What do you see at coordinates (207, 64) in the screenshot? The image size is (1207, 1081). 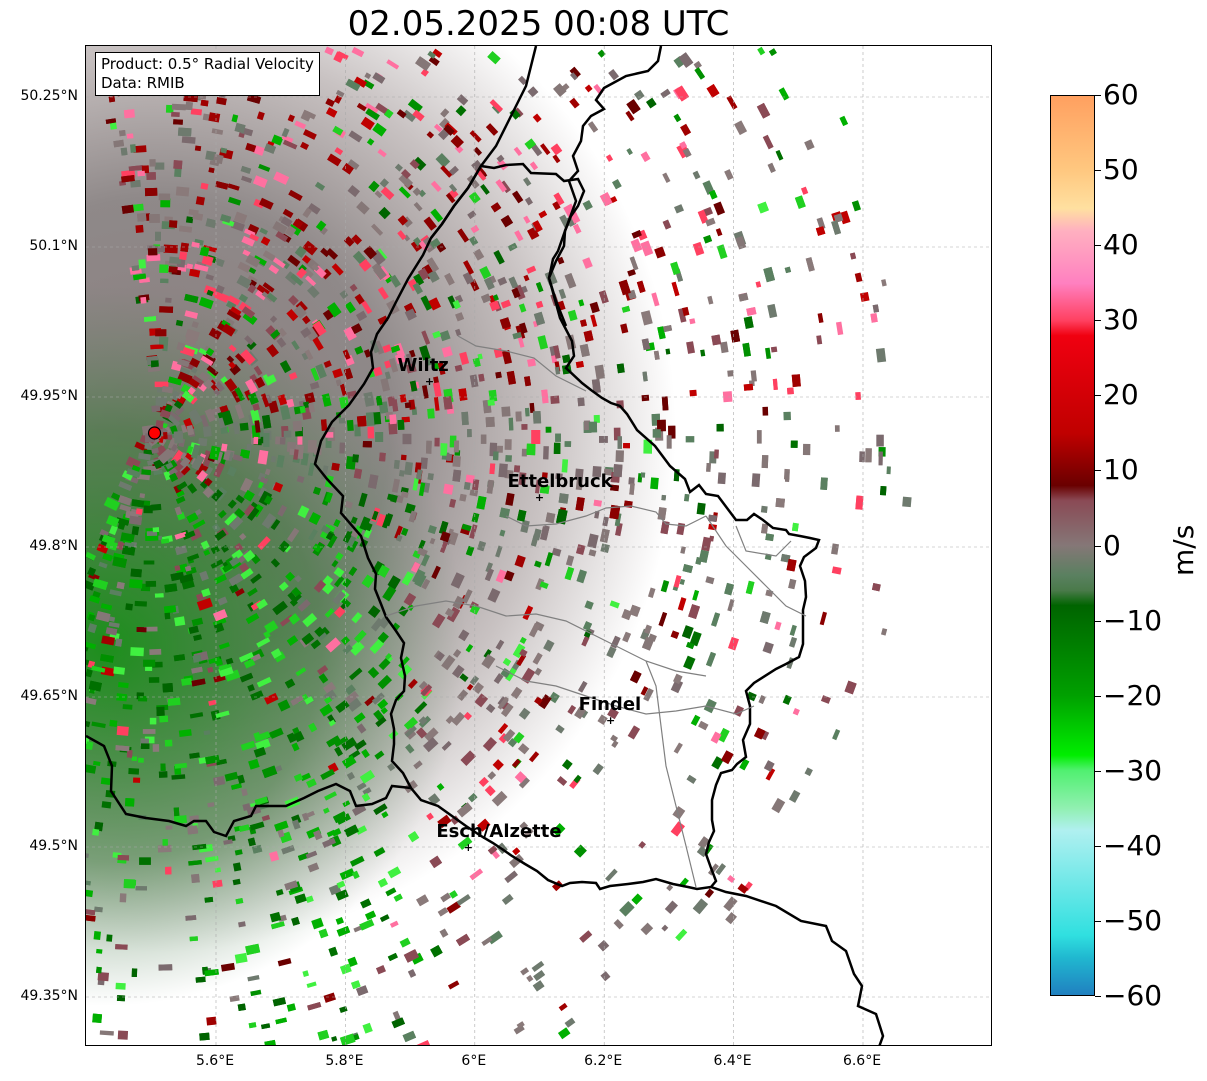 I see `product-label: Product: 0.5° Radial Velocity` at bounding box center [207, 64].